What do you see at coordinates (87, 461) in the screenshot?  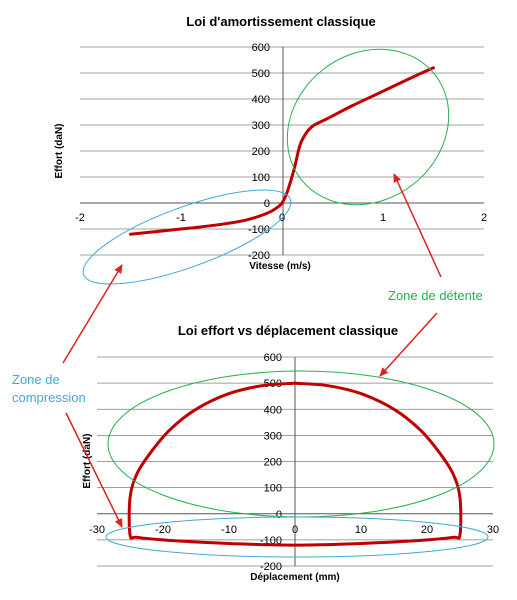 I see `force-disp-y-axis-label: Effort (daN)` at bounding box center [87, 461].